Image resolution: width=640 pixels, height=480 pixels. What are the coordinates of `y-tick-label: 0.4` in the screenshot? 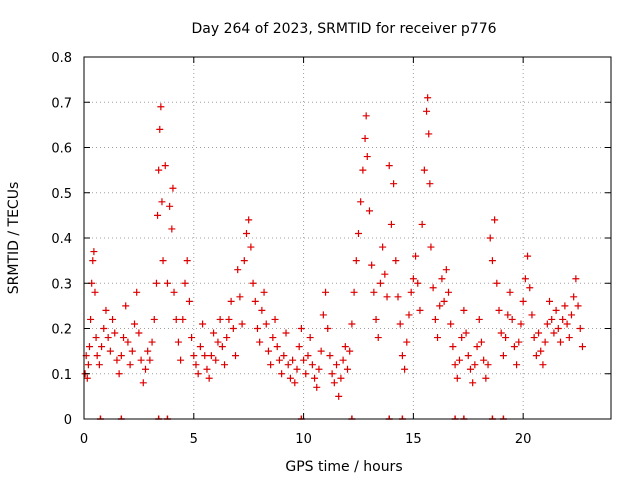 It's located at (61, 239).